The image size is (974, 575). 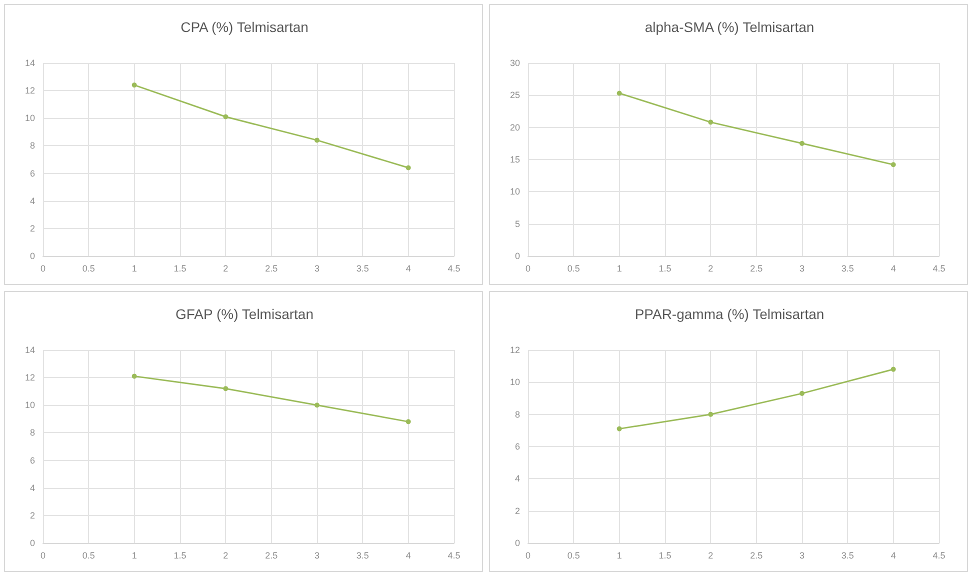 What do you see at coordinates (515, 127) in the screenshot?
I see `y-tick-label: 20` at bounding box center [515, 127].